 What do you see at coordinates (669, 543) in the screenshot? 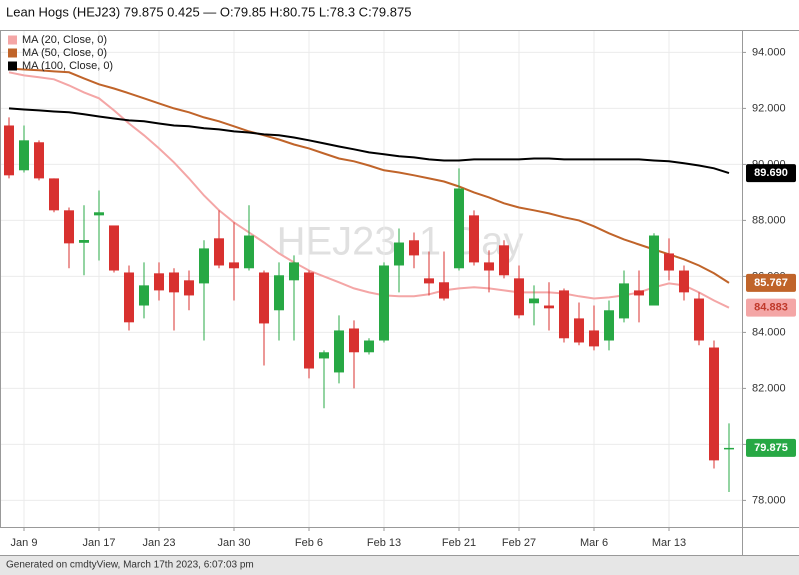
I see `x-tick-label: Mar 13` at bounding box center [669, 543].